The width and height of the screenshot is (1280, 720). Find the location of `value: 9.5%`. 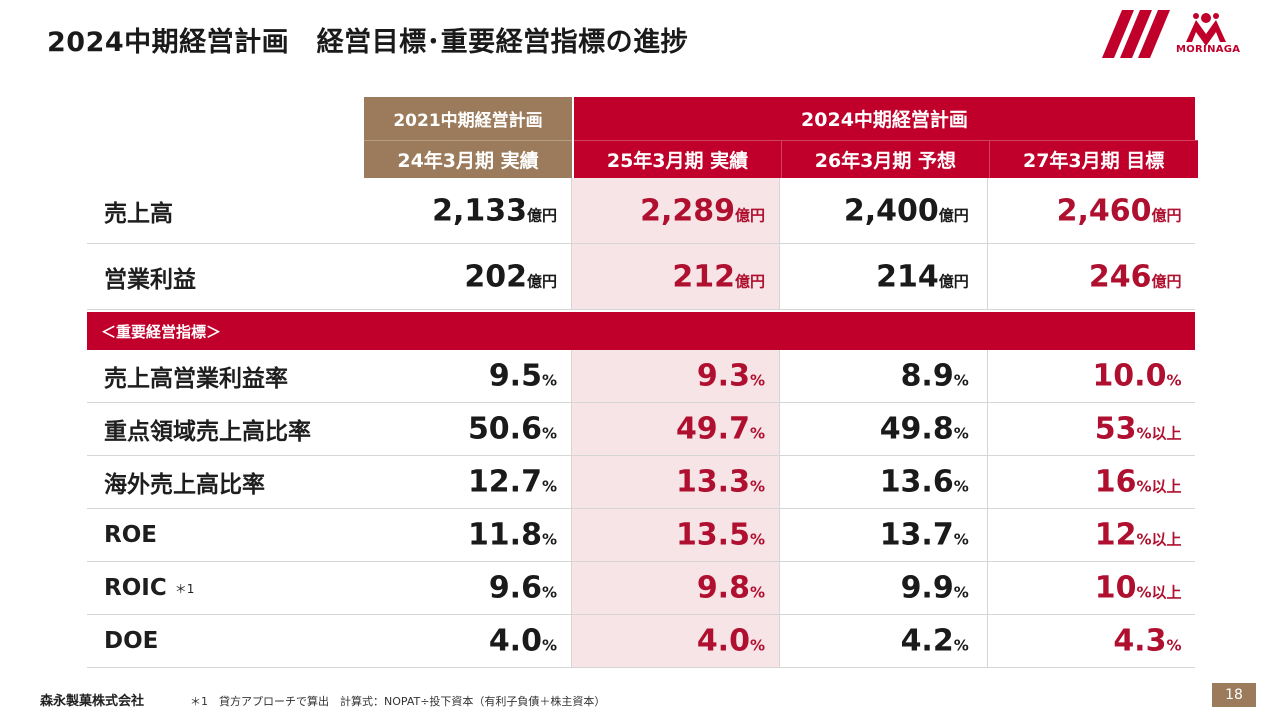

value: 9.5% is located at coordinates (523, 376).